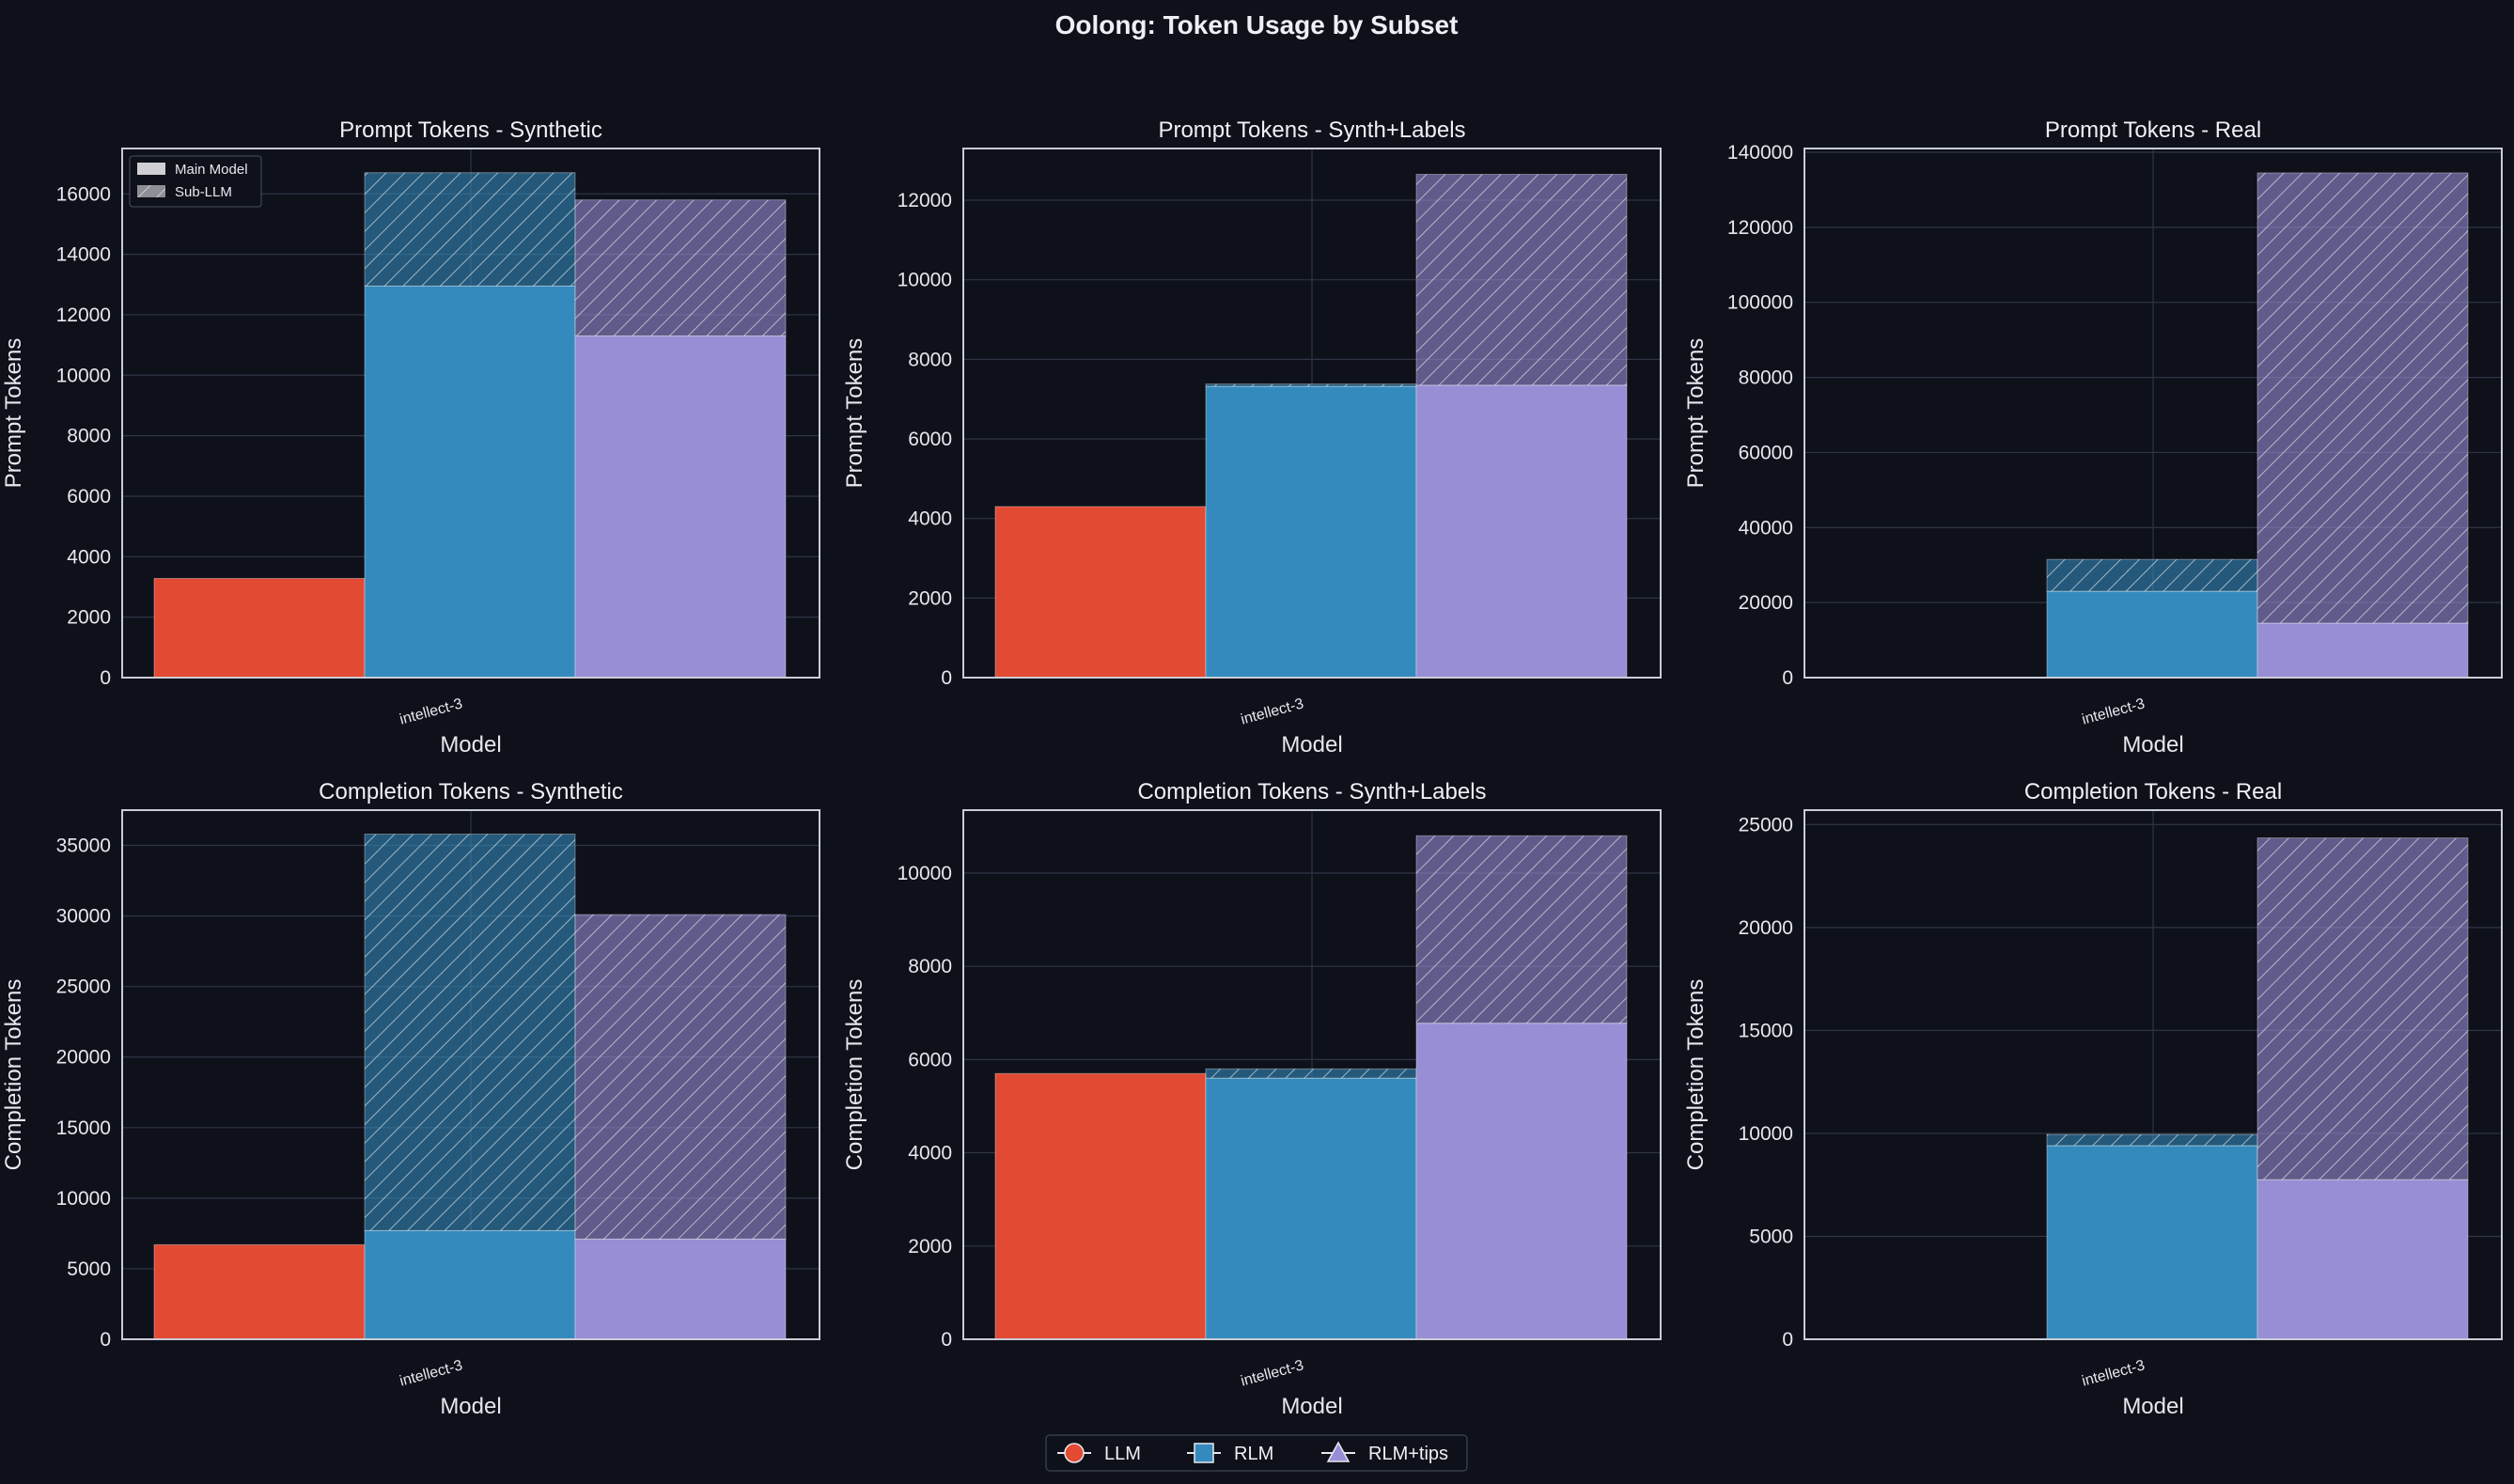 This screenshot has width=2514, height=1484. What do you see at coordinates (1311, 791) in the screenshot?
I see `panel-title: Completion Tokens - Synth+Labels` at bounding box center [1311, 791].